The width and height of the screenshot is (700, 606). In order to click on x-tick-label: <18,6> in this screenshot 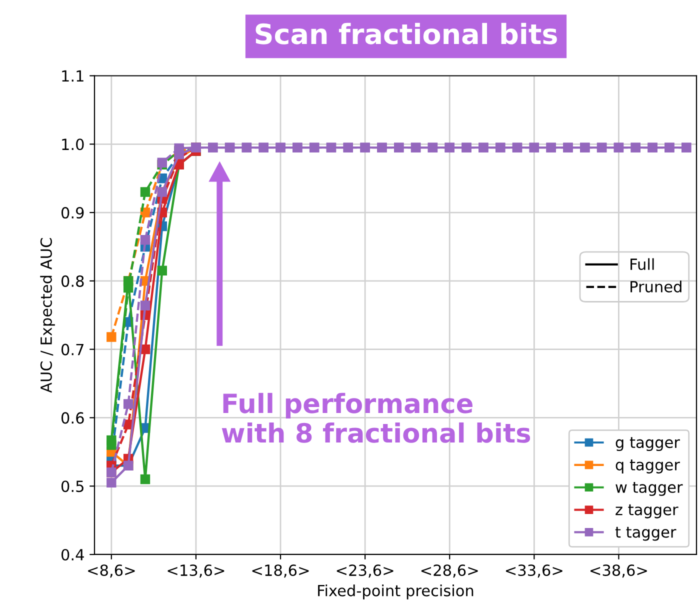, I will do `click(280, 571)`.